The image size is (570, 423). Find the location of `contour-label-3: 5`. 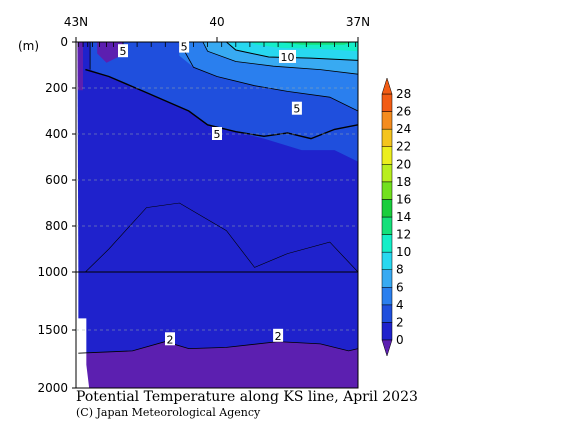

contour-label-3: 5 is located at coordinates (296, 109).